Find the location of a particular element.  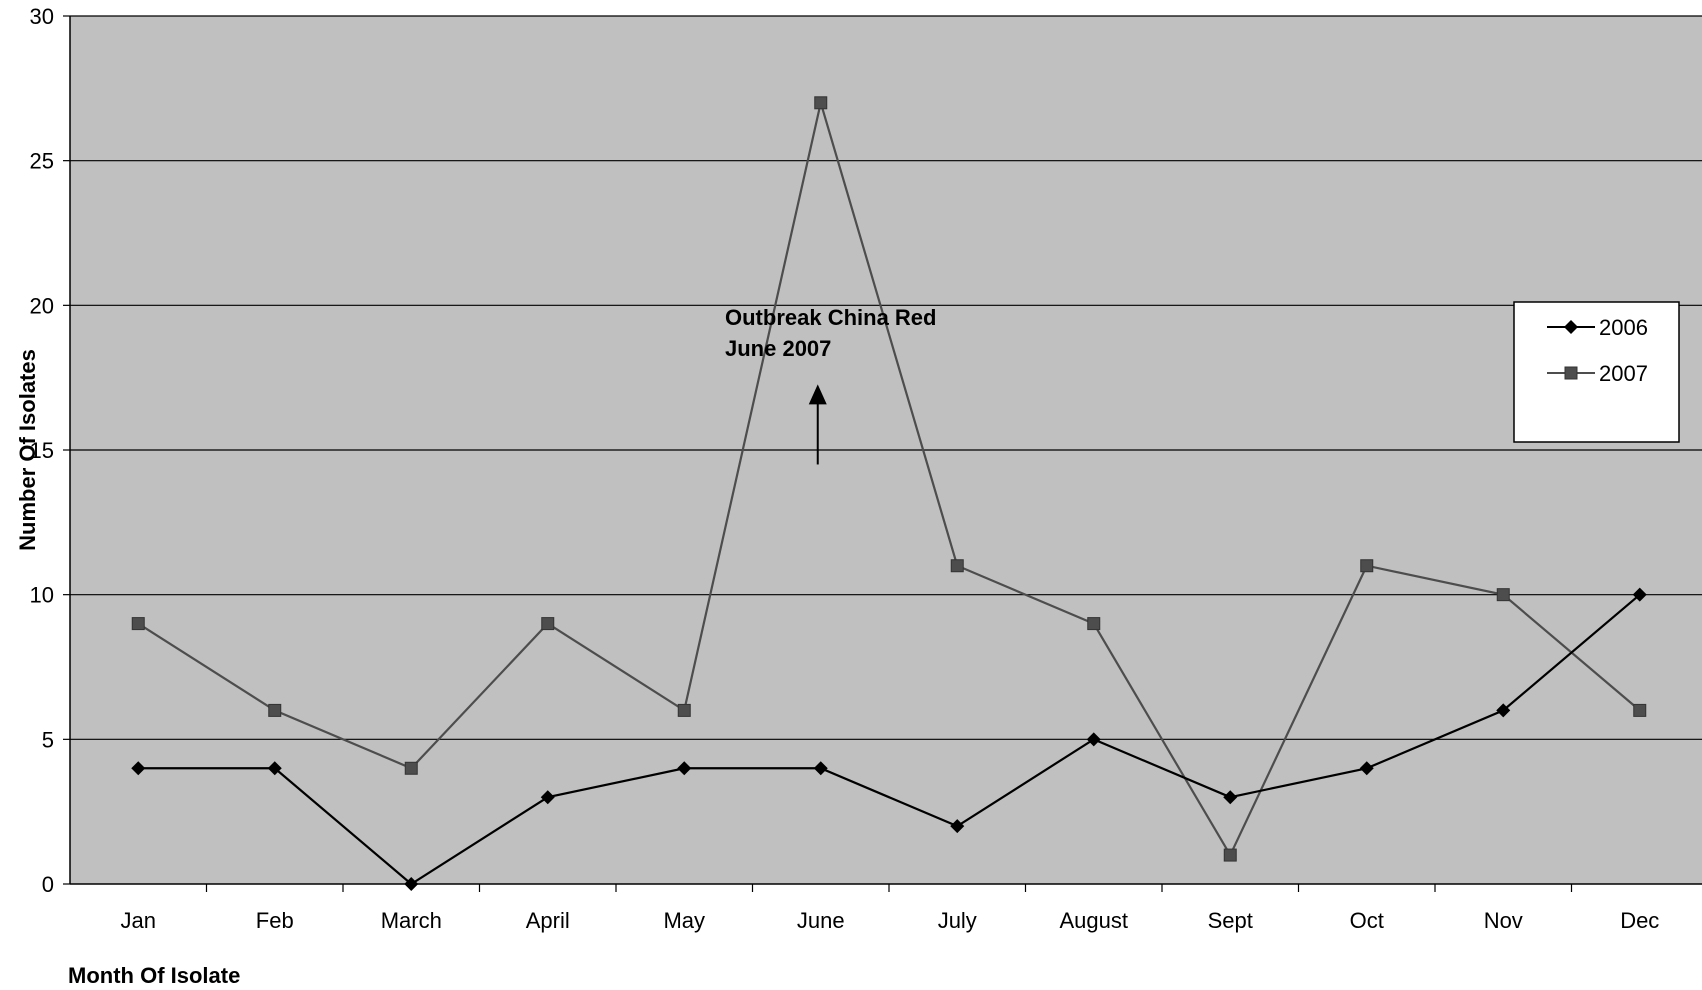

point-2006-oct is located at coordinates (1366, 768).